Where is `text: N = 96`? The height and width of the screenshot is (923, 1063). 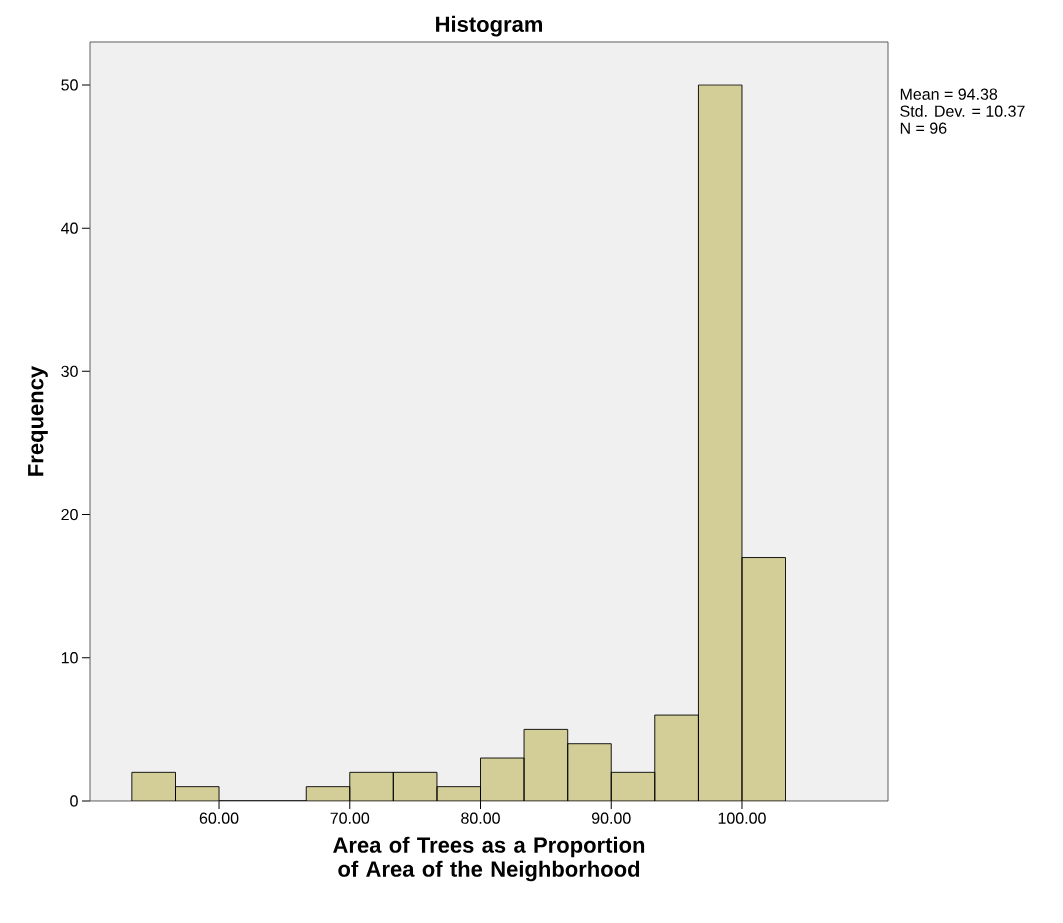 text: N = 96 is located at coordinates (923, 128).